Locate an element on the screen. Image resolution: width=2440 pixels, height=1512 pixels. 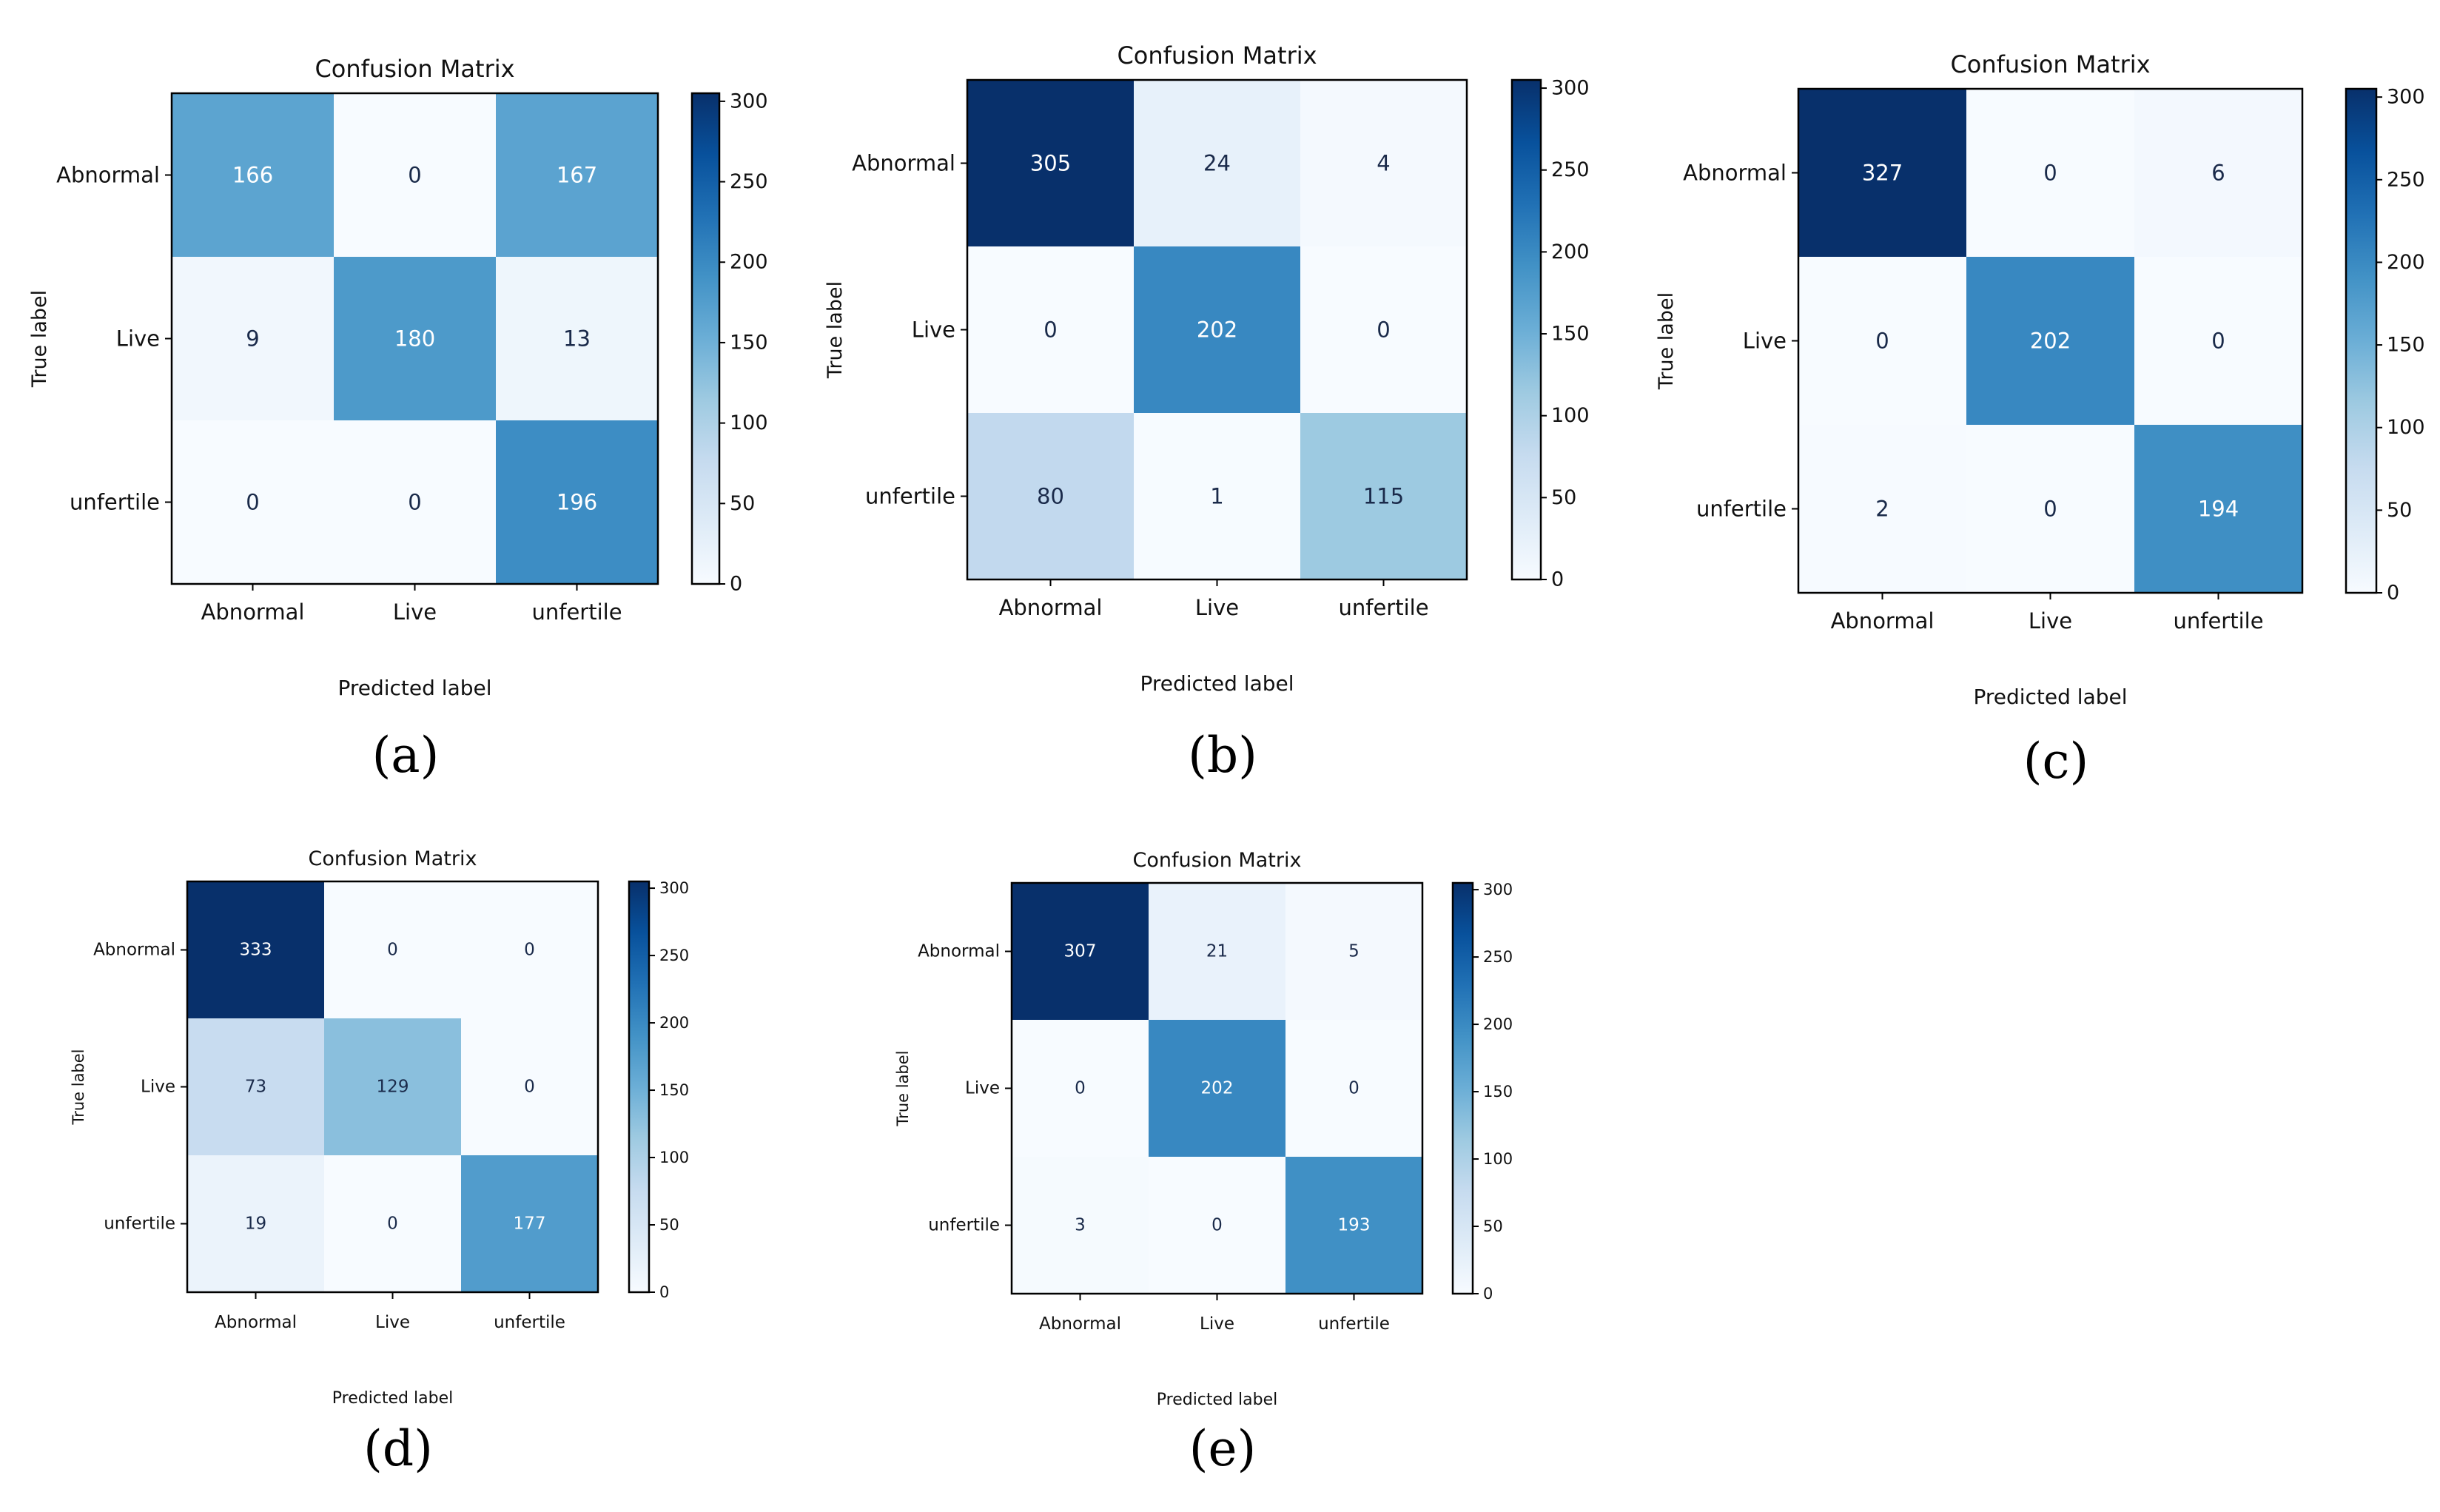
cell-value-label: 115 is located at coordinates (1383, 496).